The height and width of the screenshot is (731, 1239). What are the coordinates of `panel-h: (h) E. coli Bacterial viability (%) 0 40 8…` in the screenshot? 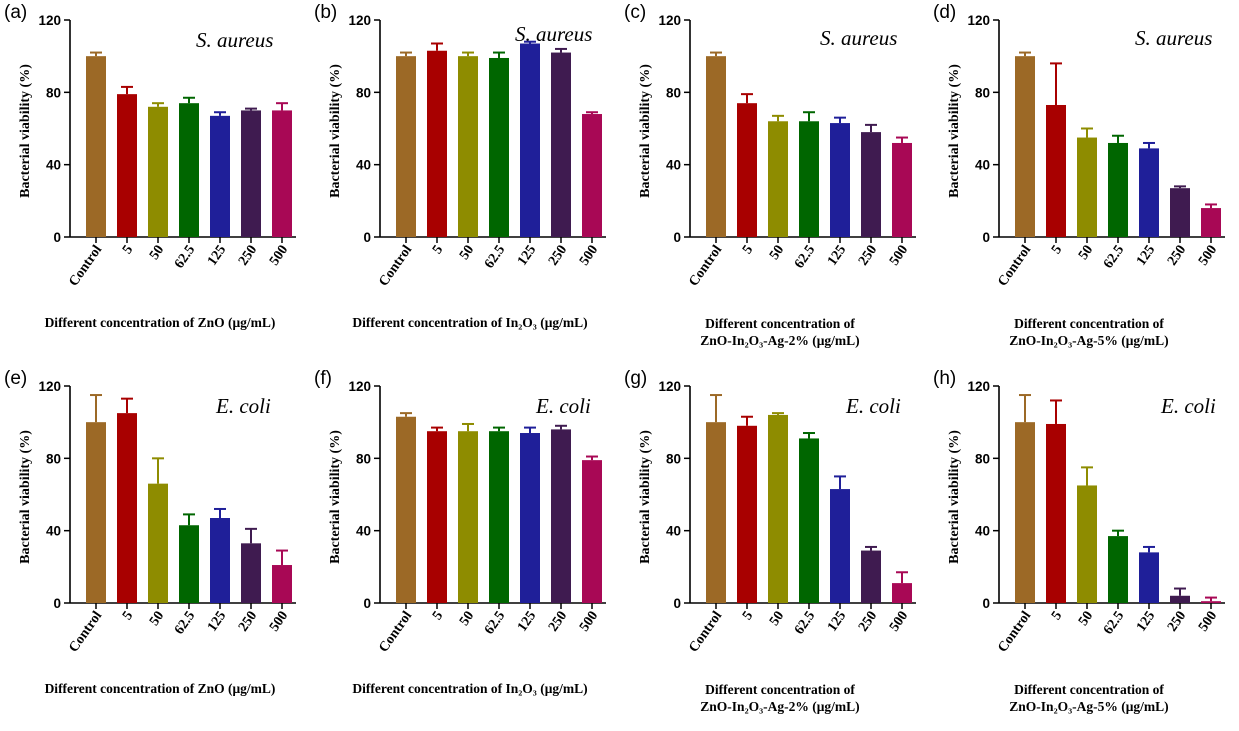 It's located at (1084, 548).